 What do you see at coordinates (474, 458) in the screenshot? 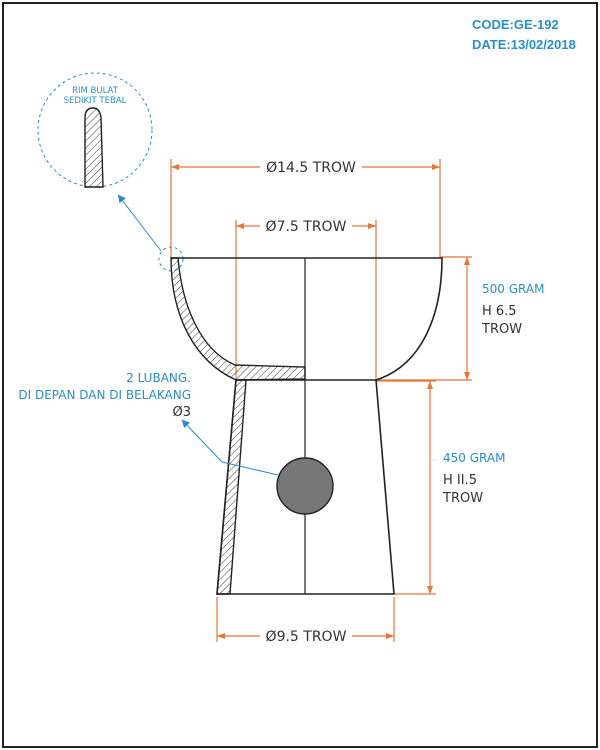
I see `base-weight-label: 450 GRAM` at bounding box center [474, 458].